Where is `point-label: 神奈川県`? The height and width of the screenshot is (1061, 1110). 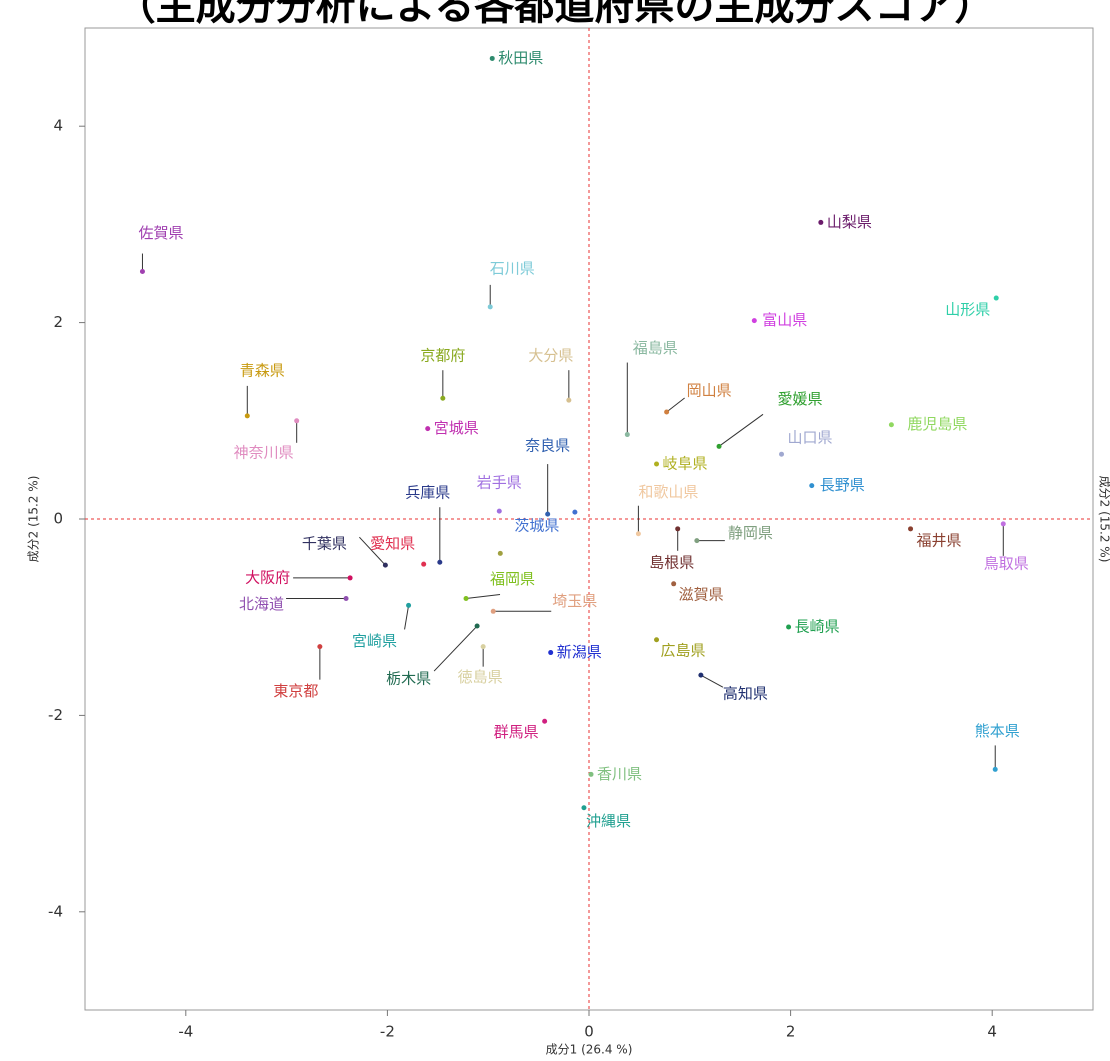
point-label: 神奈川県 is located at coordinates (264, 452).